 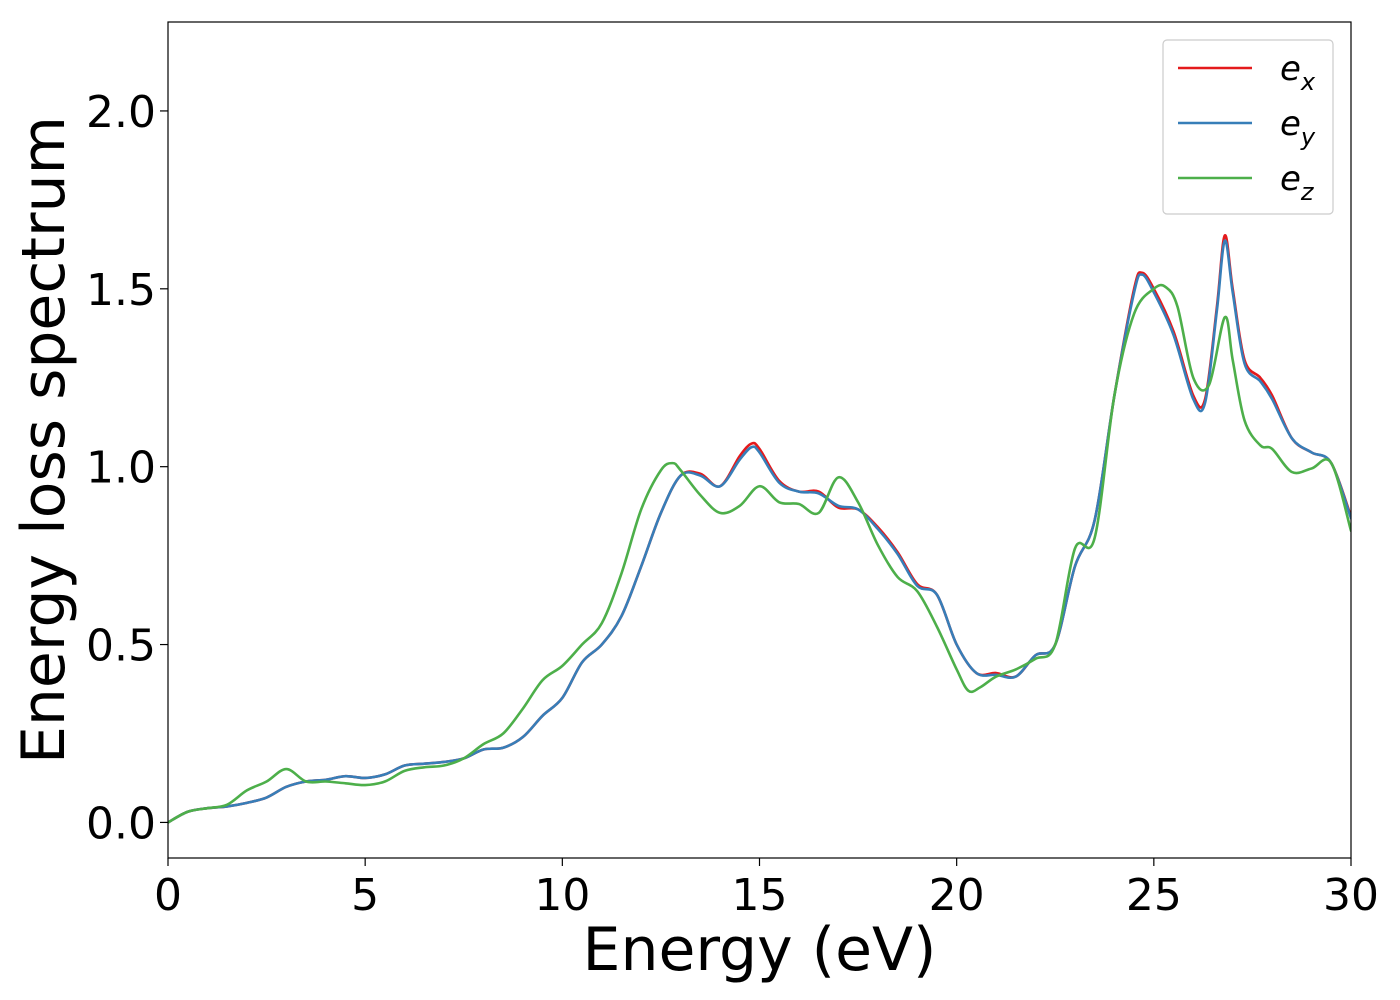 What do you see at coordinates (1248, 127) in the screenshot?
I see `legend-box` at bounding box center [1248, 127].